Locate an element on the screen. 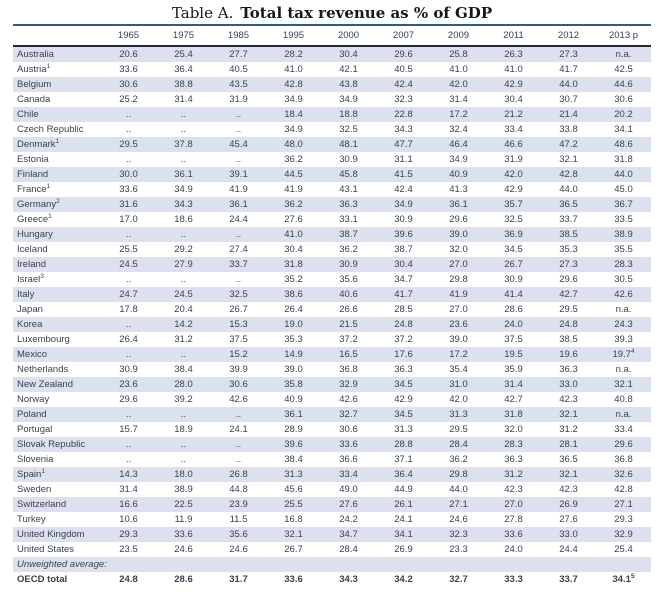 The height and width of the screenshot is (596, 664). value-cell: 34.5 is located at coordinates (403, 414).